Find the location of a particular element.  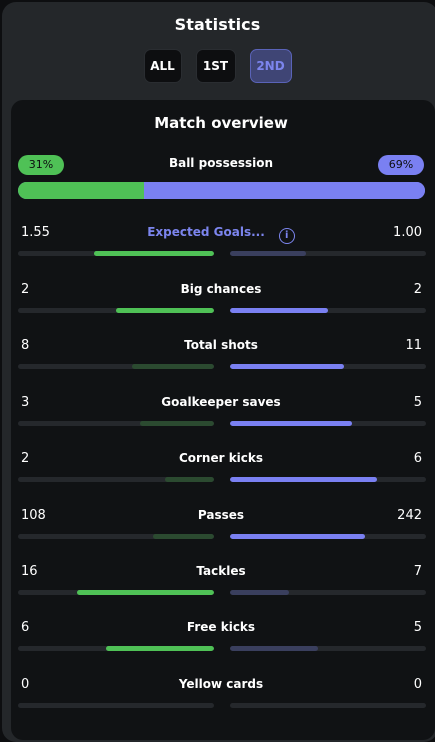

stat-label: Corner kicks is located at coordinates (221, 458).